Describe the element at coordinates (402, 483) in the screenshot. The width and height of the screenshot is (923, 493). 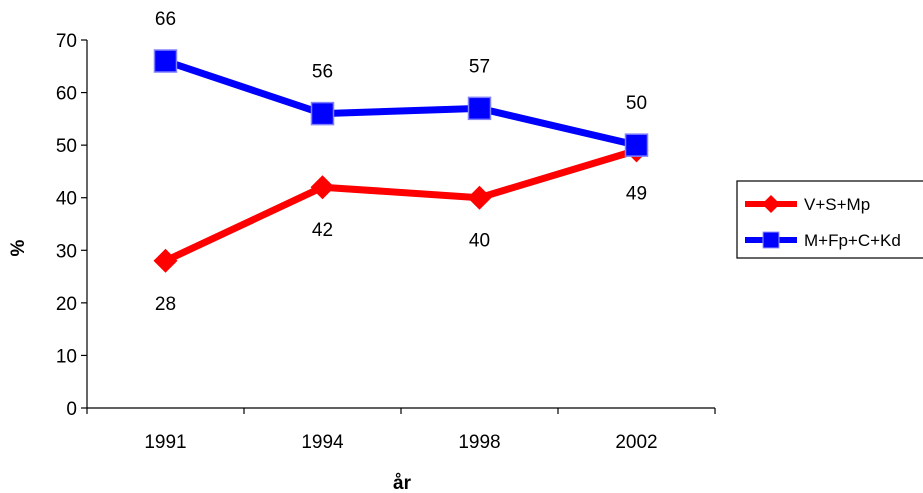
I see `x-axis-title: år` at that location.